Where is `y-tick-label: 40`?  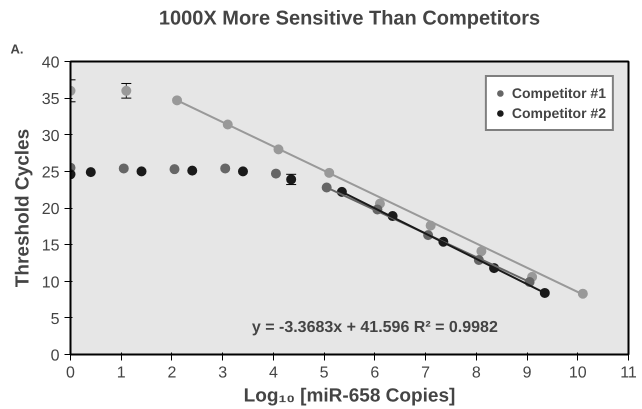
y-tick-label: 40 is located at coordinates (51, 63).